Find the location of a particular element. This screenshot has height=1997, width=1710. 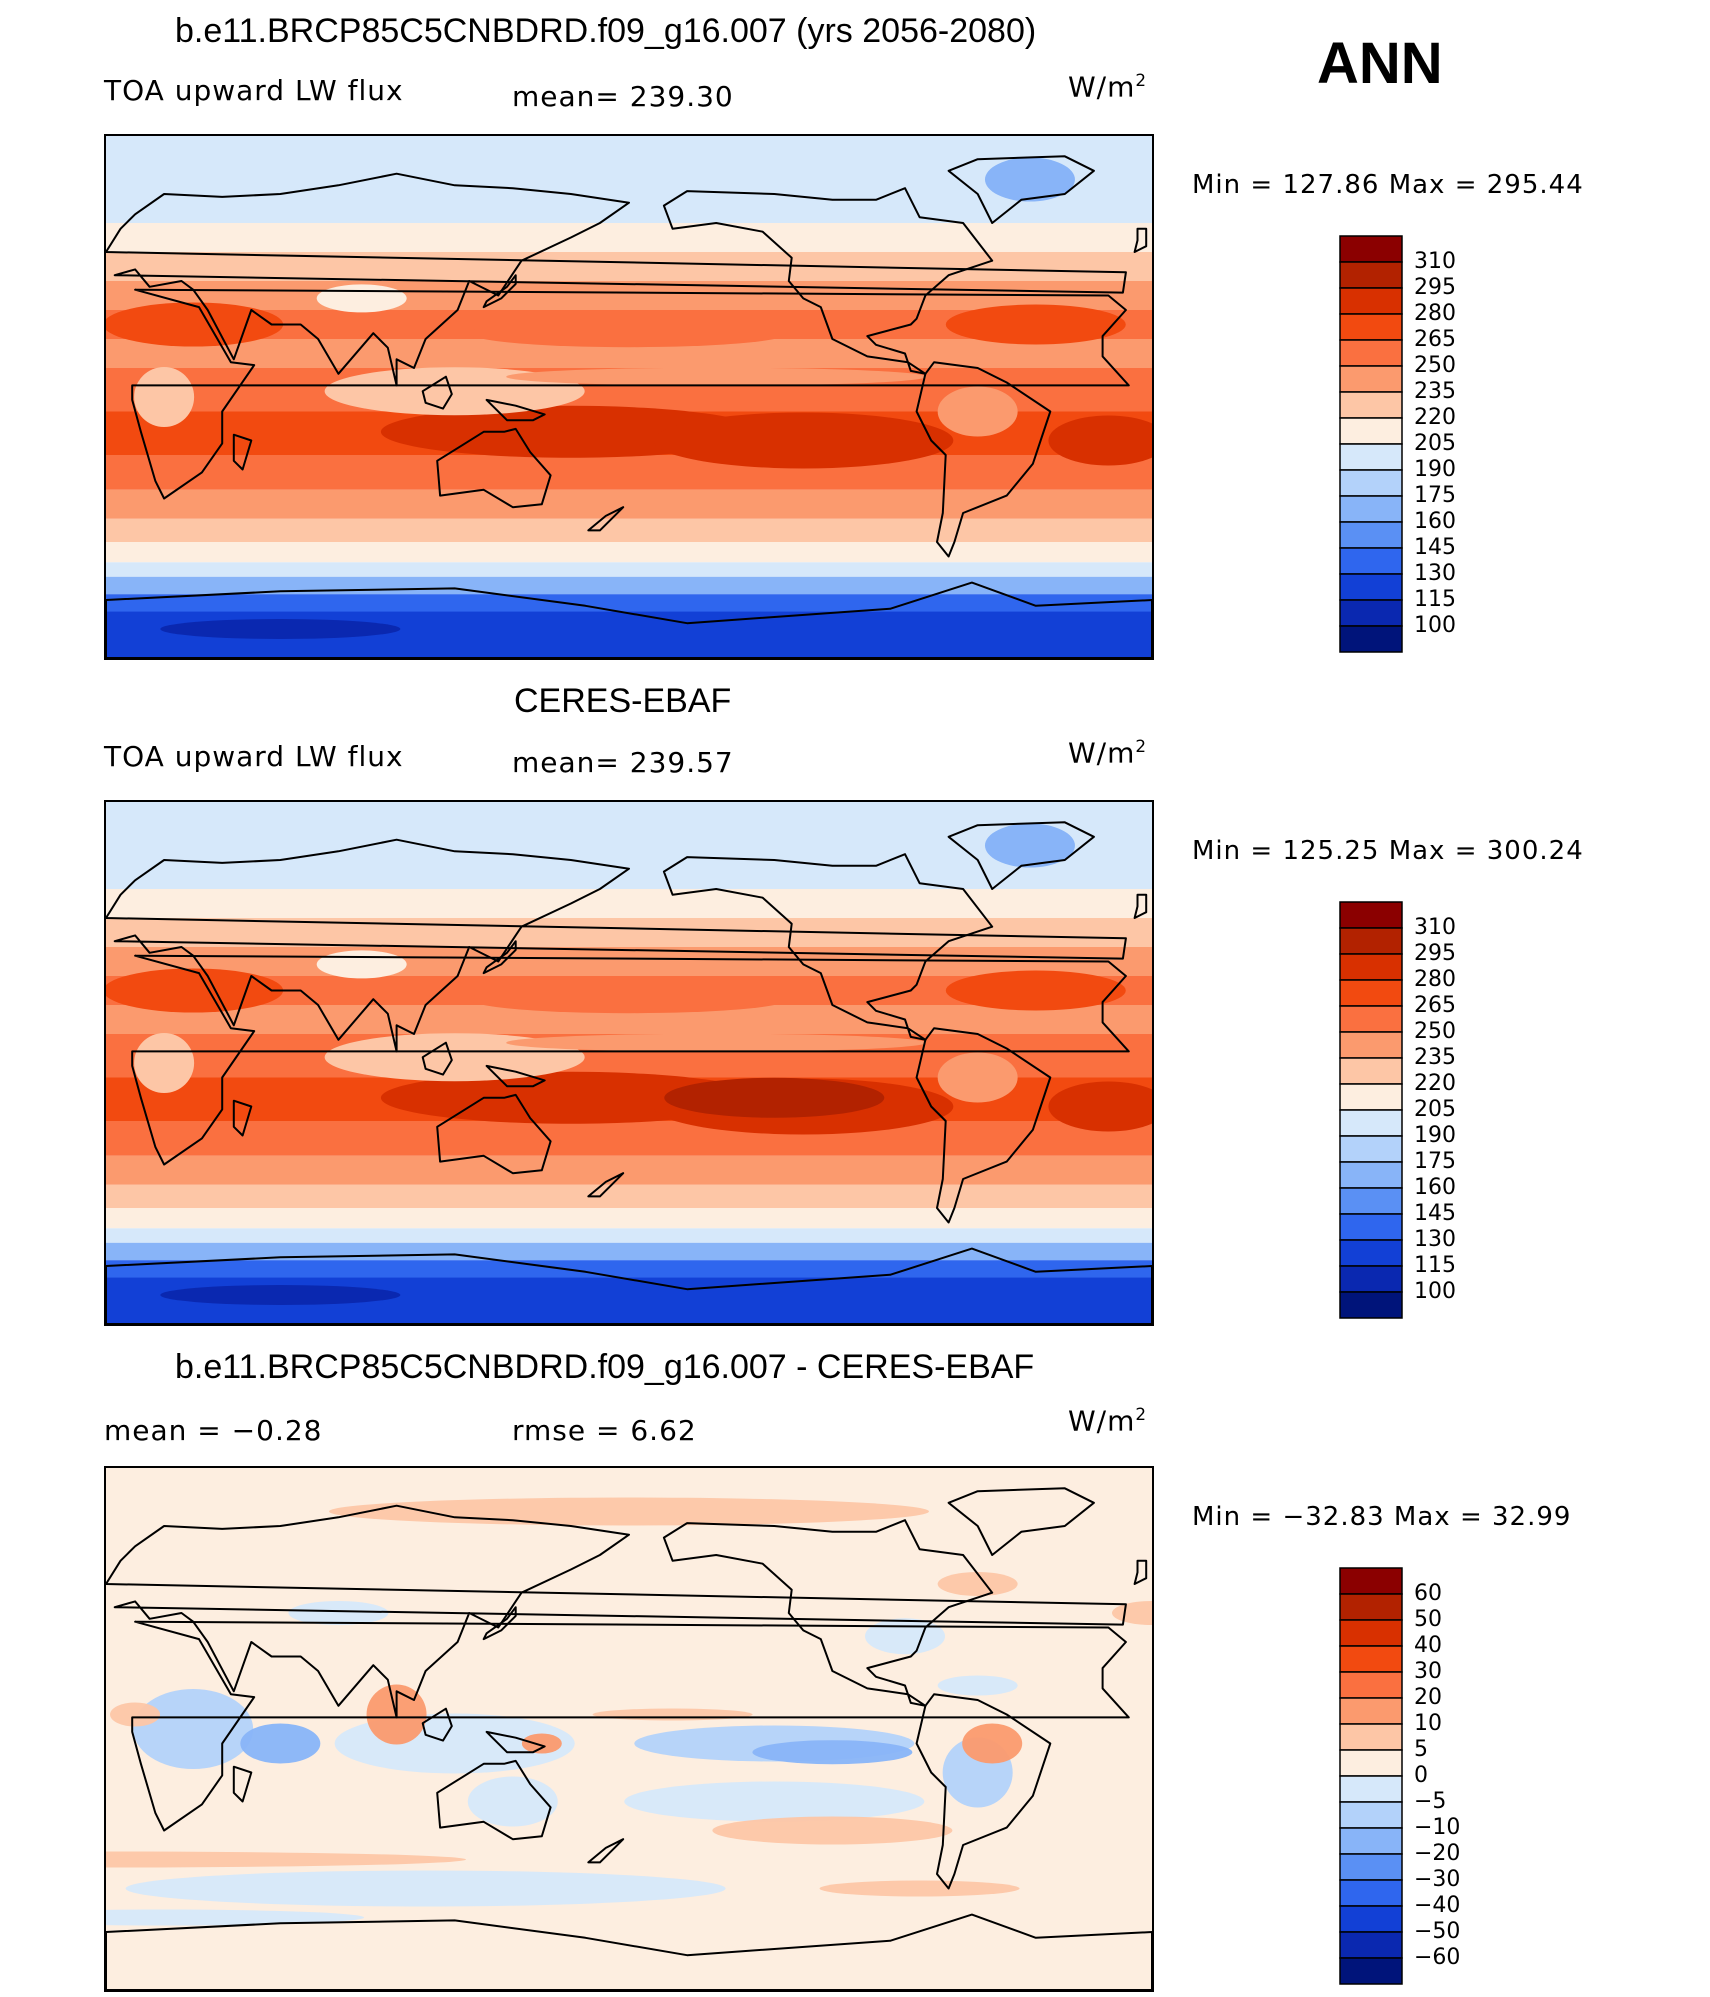

panel-2-variable-label: TOA upward LW flux is located at coordinates (254, 756).